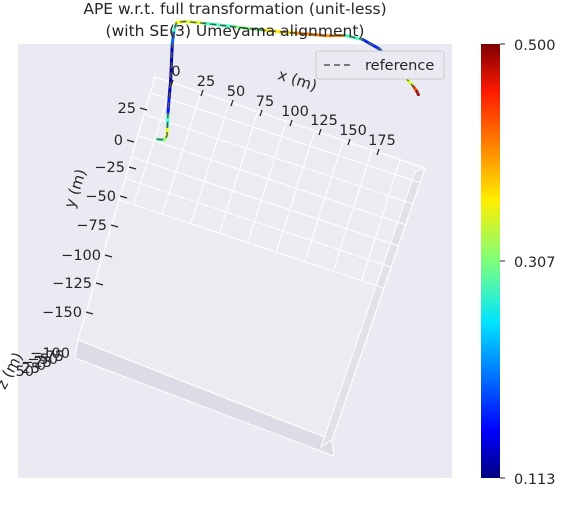 The image size is (578, 505). What do you see at coordinates (100, 197) in the screenshot?
I see `y-tick-label: −50` at bounding box center [100, 197].